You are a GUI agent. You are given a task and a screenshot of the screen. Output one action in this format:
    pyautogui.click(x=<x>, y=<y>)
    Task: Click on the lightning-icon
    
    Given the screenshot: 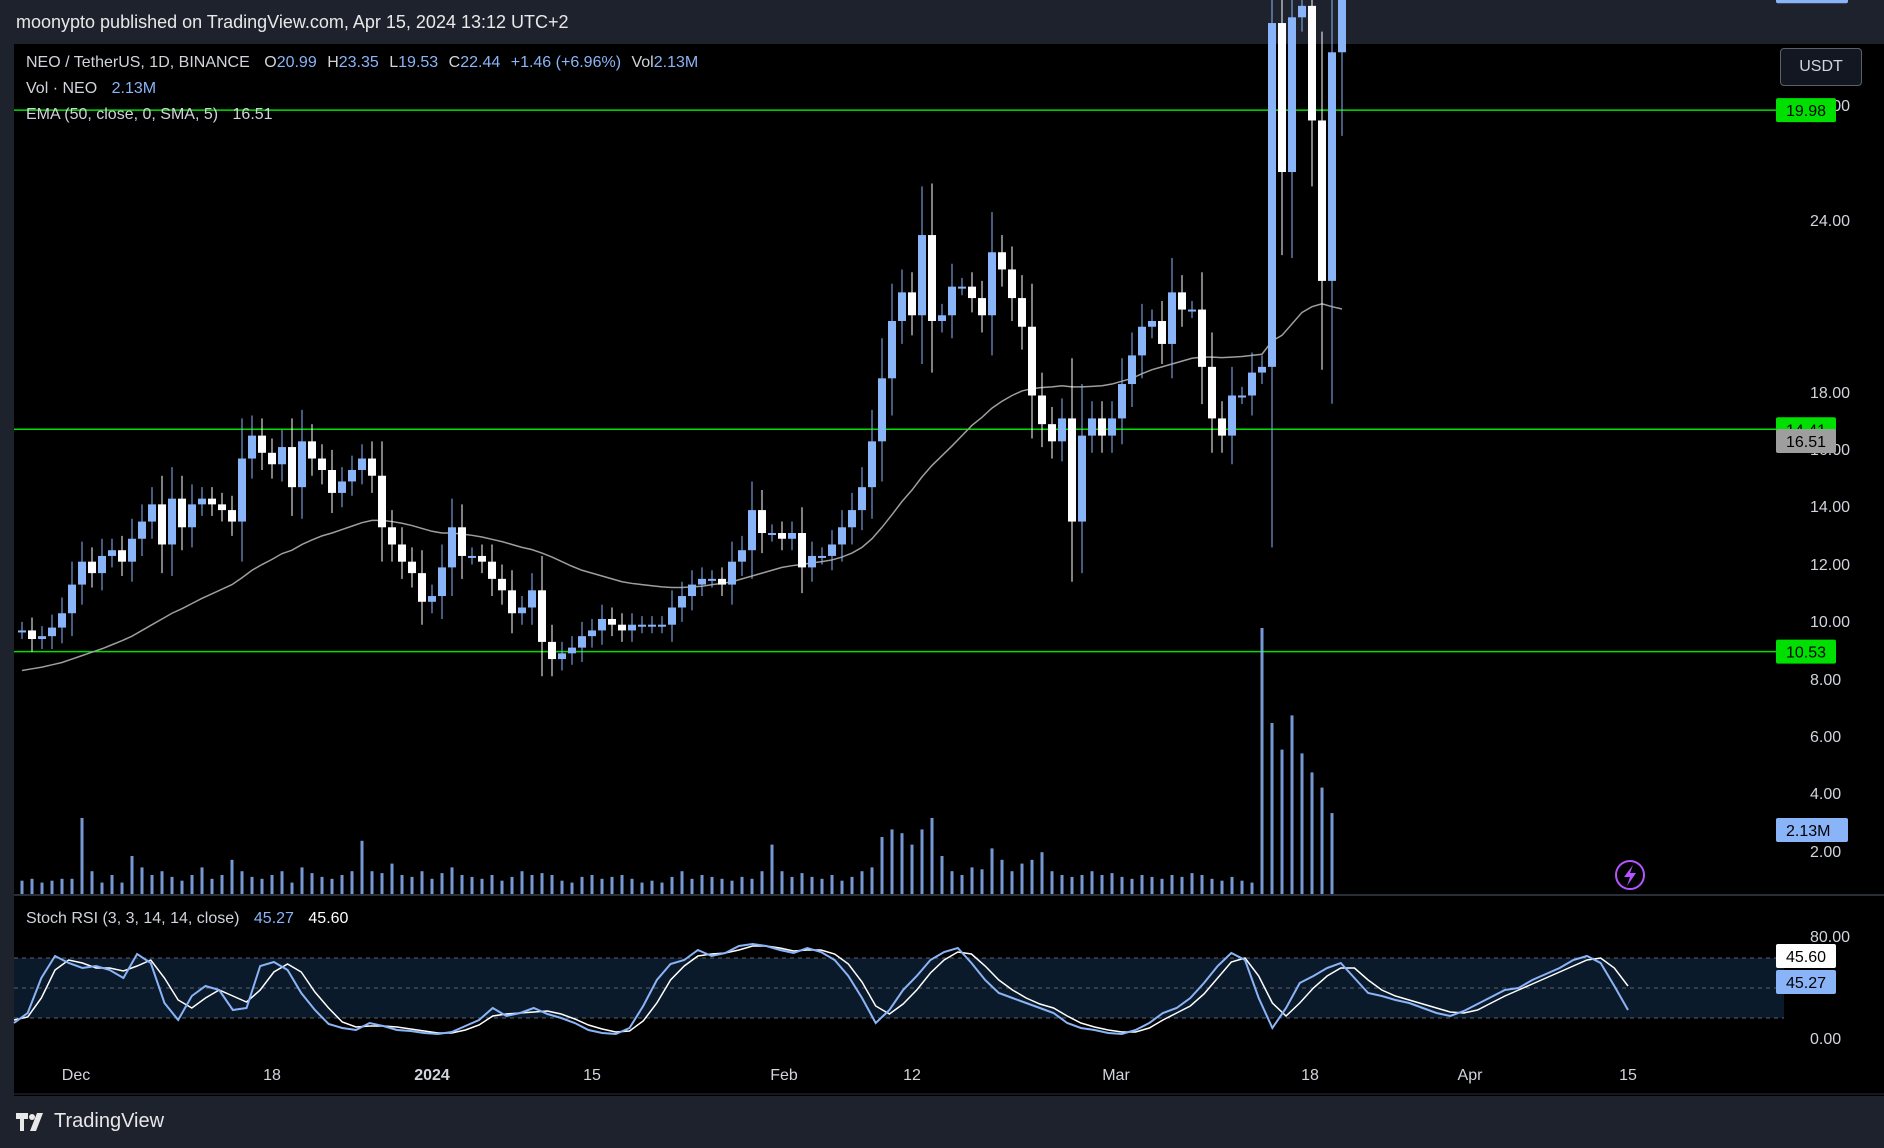 What is the action you would take?
    pyautogui.click(x=1630, y=875)
    